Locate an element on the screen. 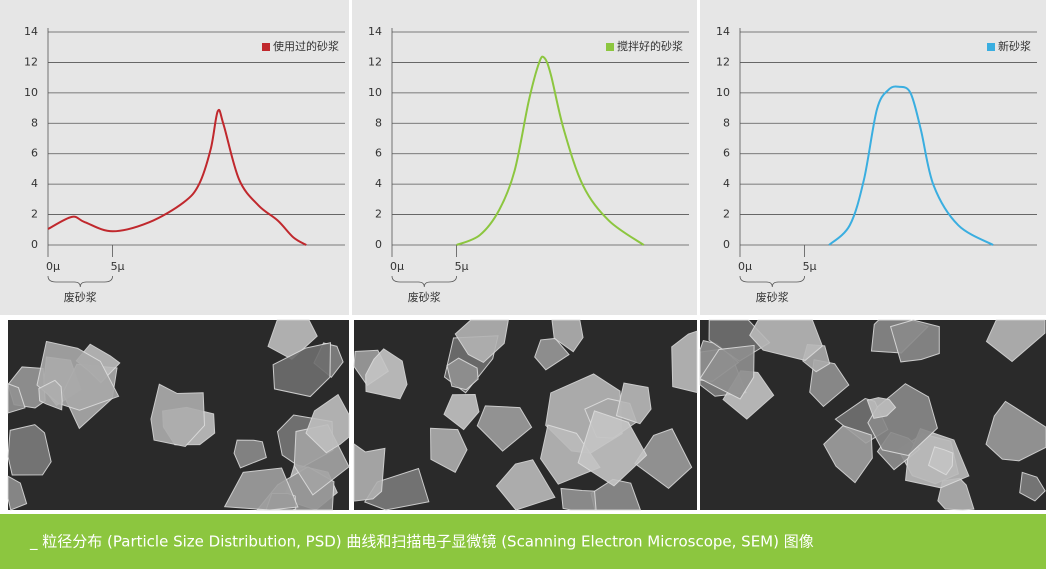 The image size is (1046, 569). caption-band is located at coordinates (523, 541).